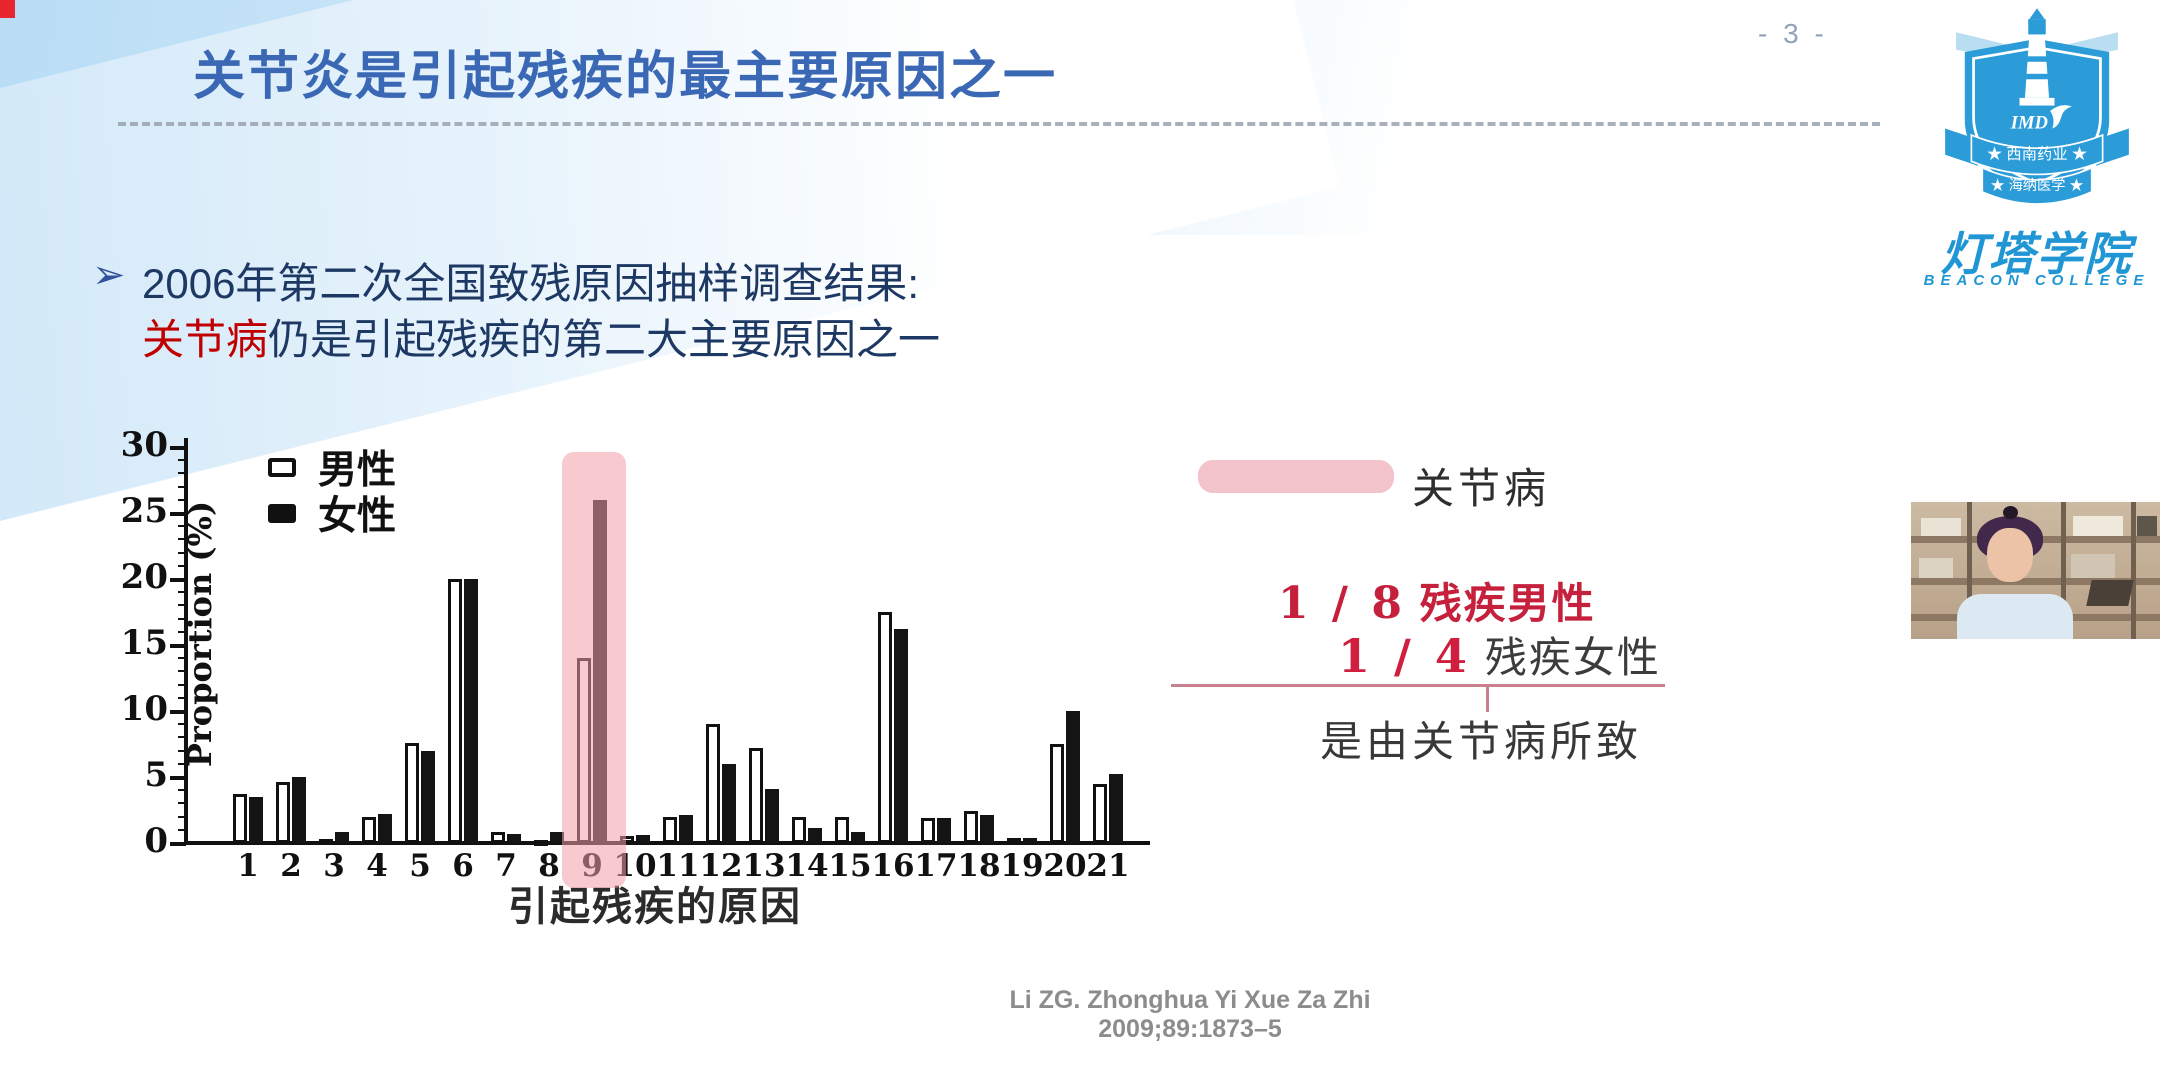 Image resolution: width=2160 pixels, height=1080 pixels. What do you see at coordinates (1296, 476) in the screenshot?
I see `highlight-legend-swatch` at bounding box center [1296, 476].